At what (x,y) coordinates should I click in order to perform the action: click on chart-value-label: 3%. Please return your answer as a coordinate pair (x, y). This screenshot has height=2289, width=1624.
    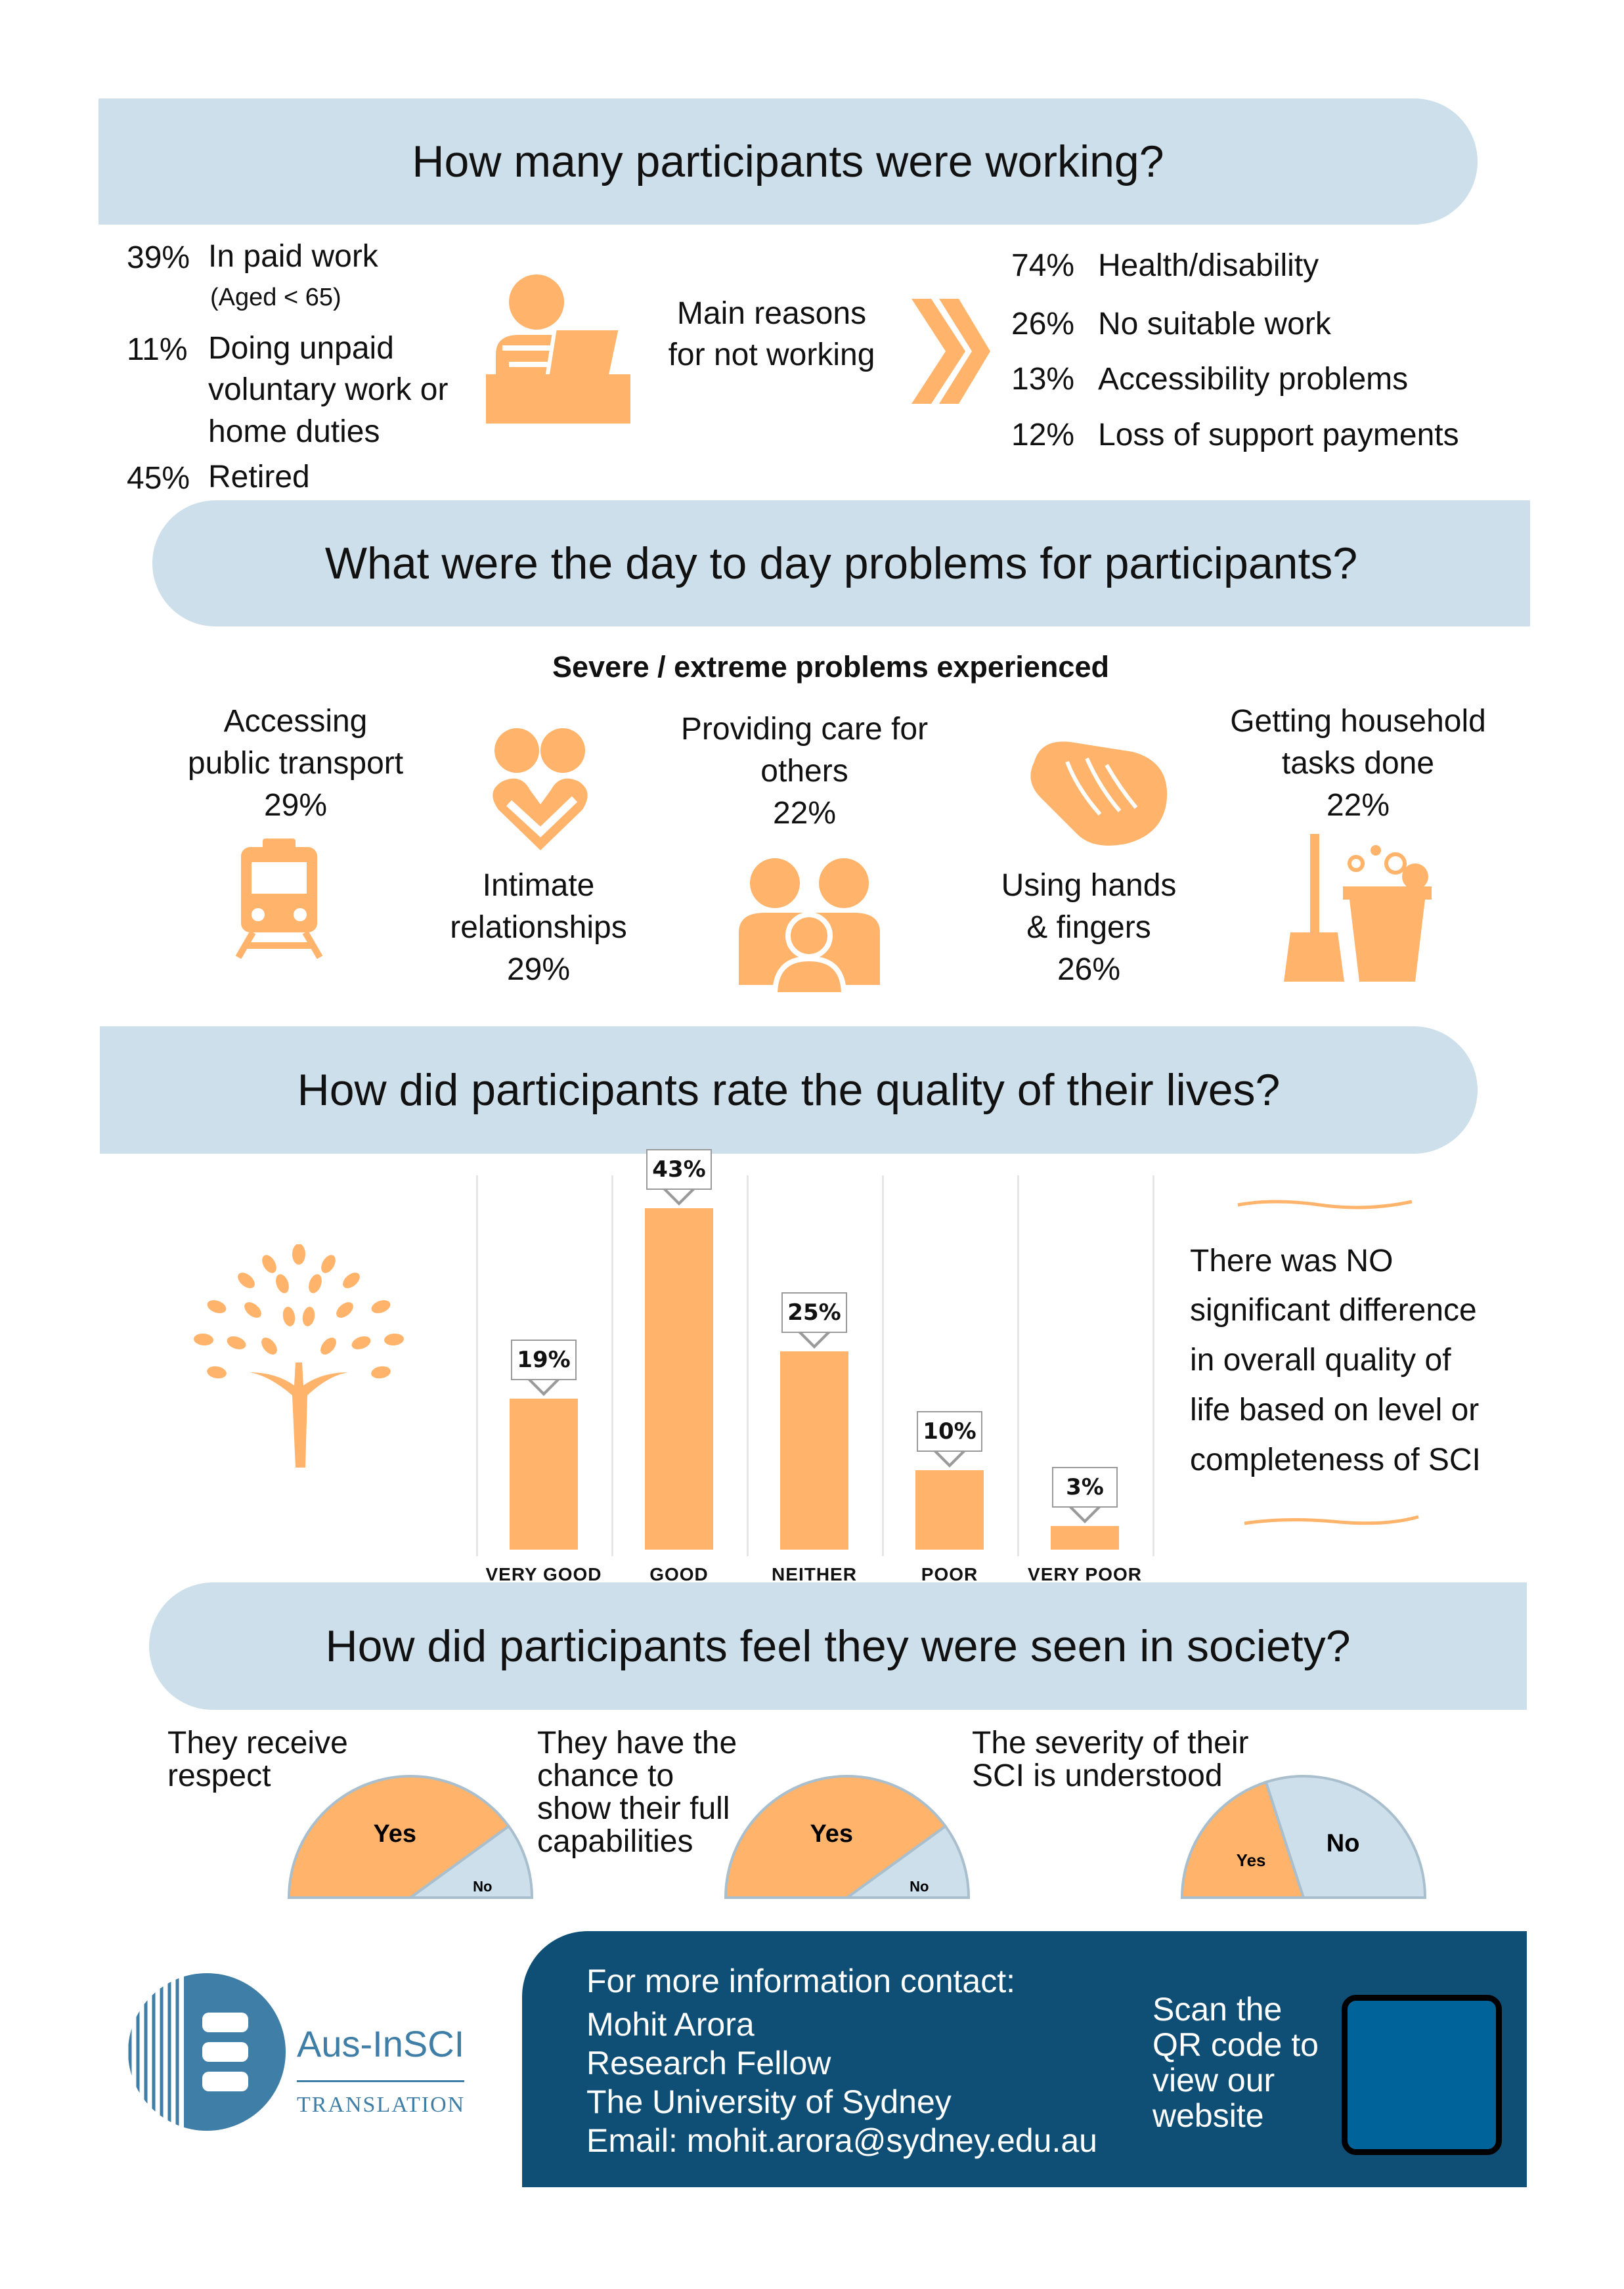
    Looking at the image, I should click on (1085, 1487).